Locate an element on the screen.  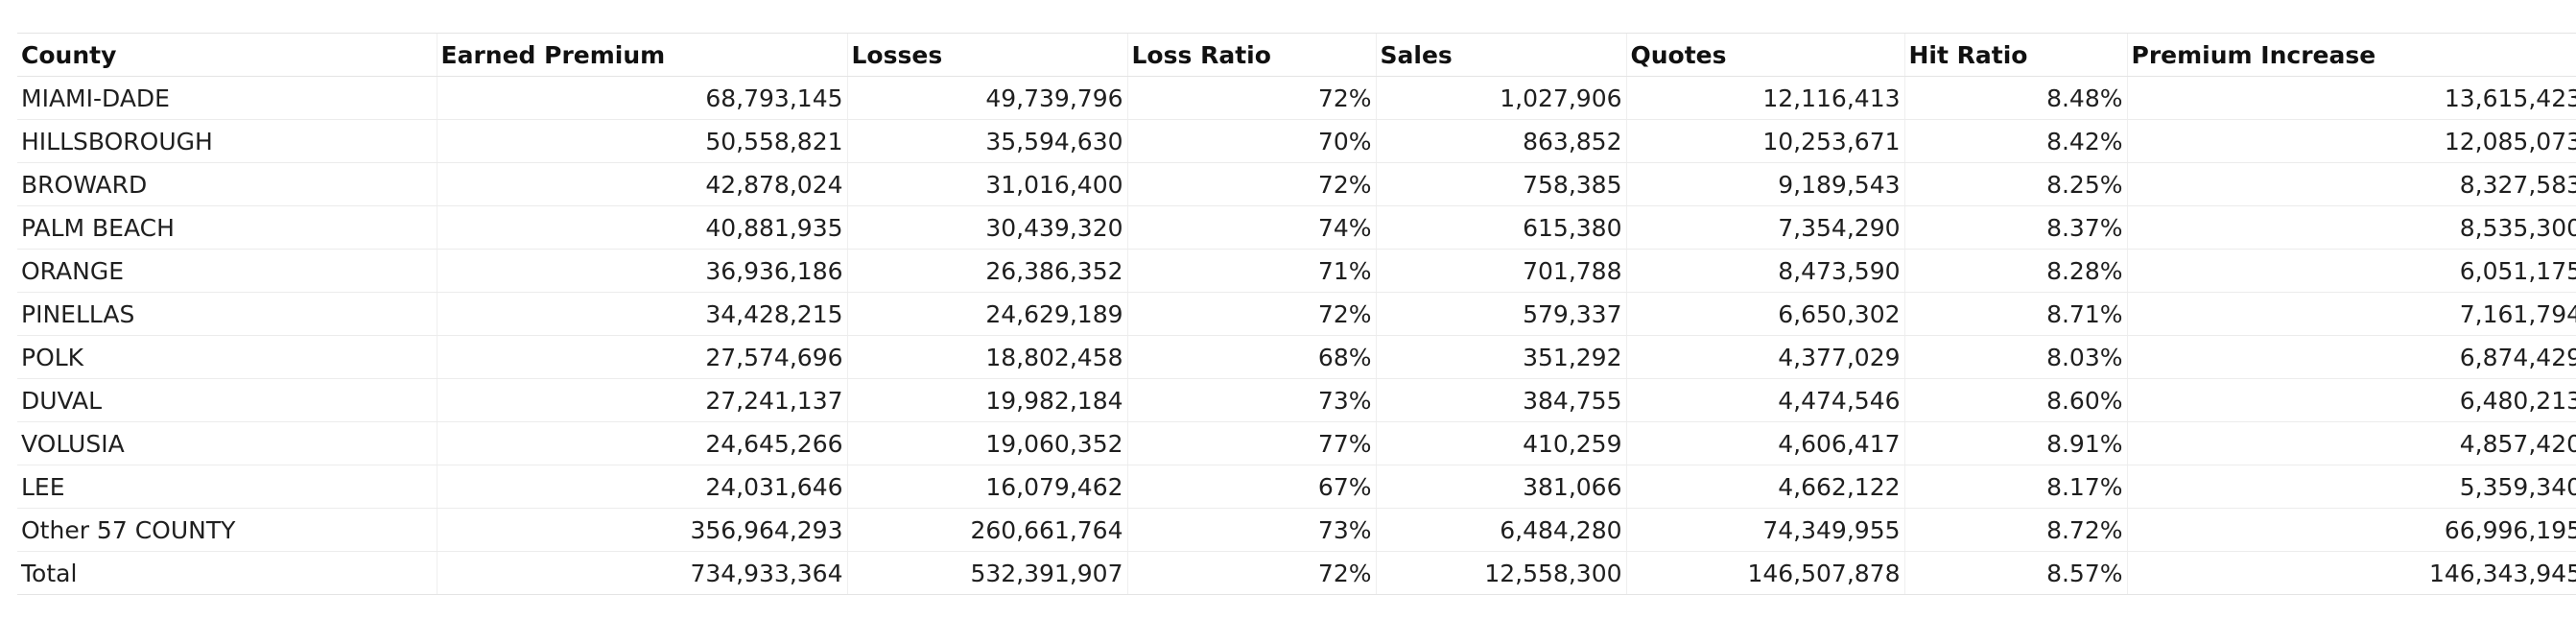
cell-loss-ratio: 68% is located at coordinates (1251, 357).